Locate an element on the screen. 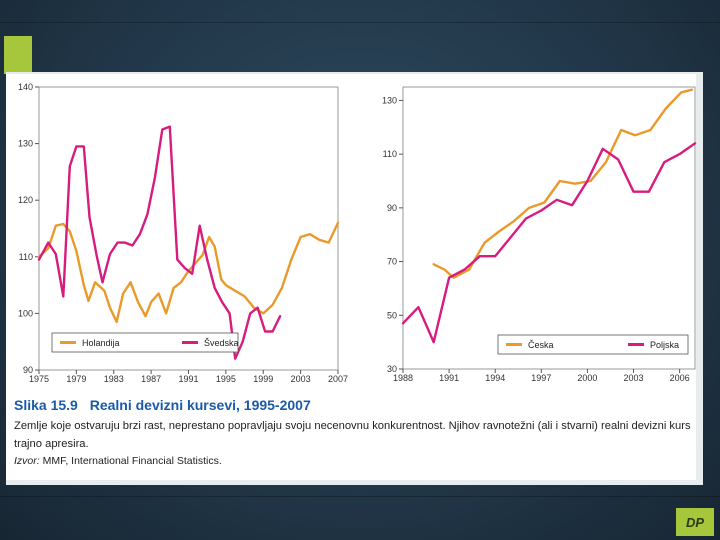 The width and height of the screenshot is (720, 540). x-tick-label: 1999 is located at coordinates (263, 379).